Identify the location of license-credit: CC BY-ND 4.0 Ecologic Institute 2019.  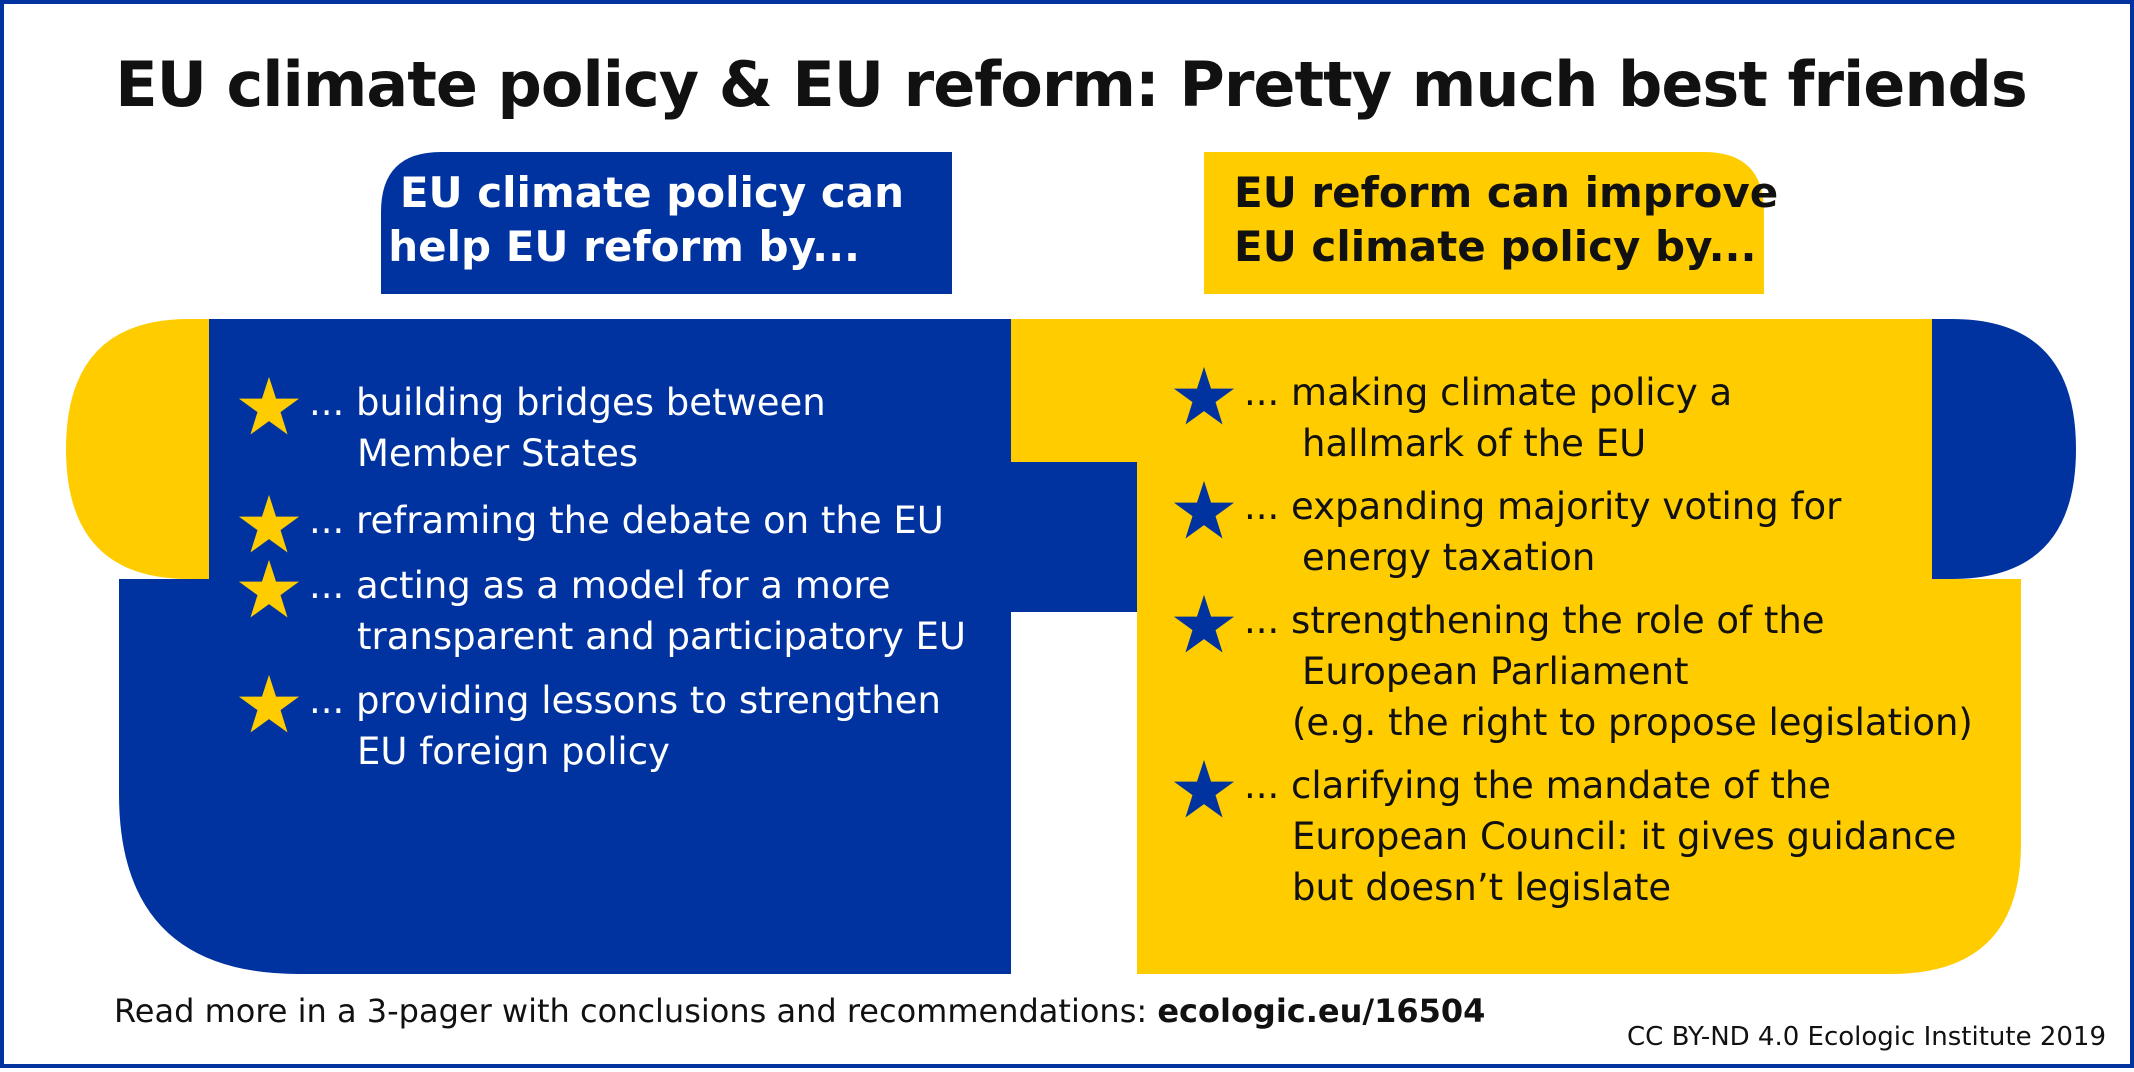
(1866, 1037).